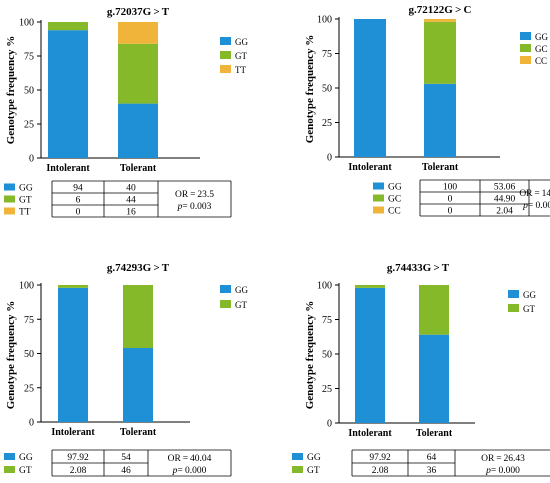 The image size is (550, 483). What do you see at coordinates (131, 189) in the screenshot?
I see `table-cell: 40` at bounding box center [131, 189].